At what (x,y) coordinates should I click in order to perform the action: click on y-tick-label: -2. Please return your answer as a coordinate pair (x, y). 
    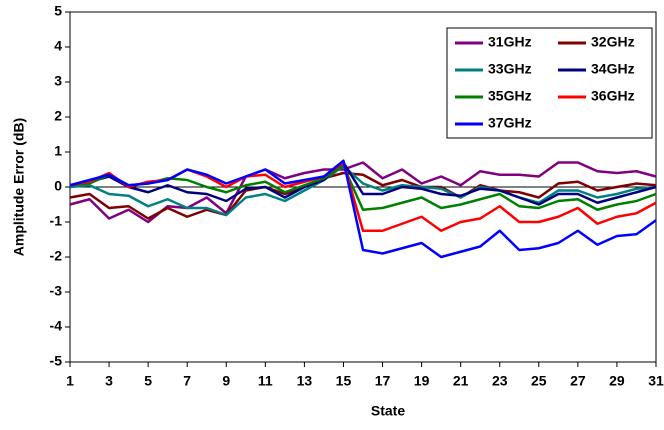
    Looking at the image, I should click on (56, 256).